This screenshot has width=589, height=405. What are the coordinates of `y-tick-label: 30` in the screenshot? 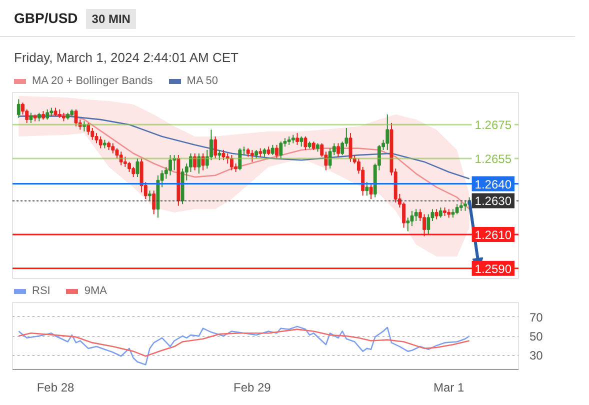 It's located at (537, 355).